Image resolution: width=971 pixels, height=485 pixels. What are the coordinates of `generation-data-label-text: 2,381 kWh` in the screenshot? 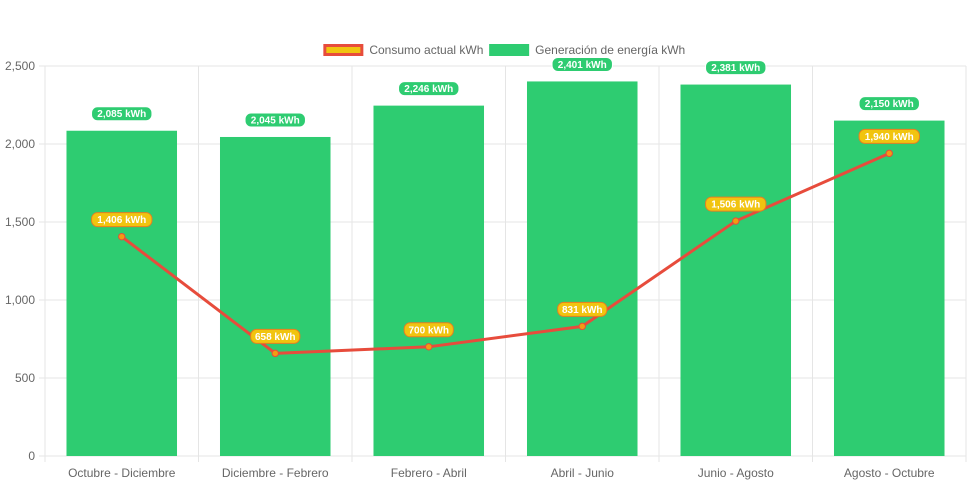 It's located at (735, 68).